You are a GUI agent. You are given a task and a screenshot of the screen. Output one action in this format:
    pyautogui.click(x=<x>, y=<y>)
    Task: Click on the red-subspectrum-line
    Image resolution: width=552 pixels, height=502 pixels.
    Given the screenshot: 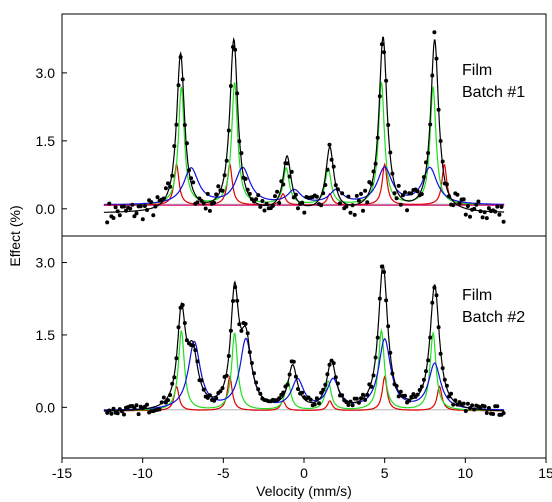 What is the action you would take?
    pyautogui.click(x=304, y=393)
    